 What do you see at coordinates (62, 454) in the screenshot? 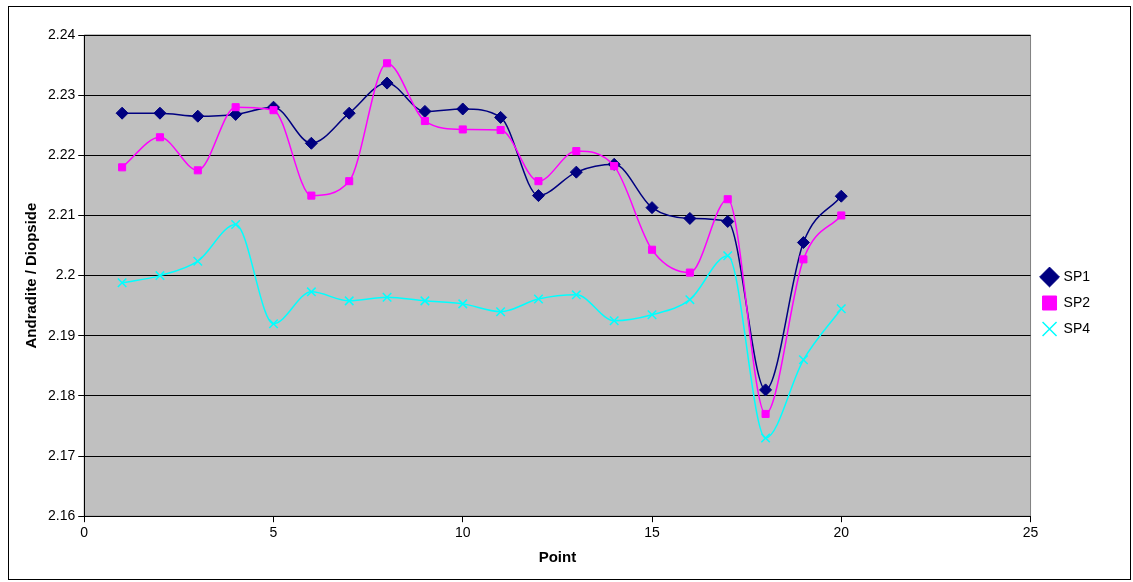
I see `y-tick-label: 2.17` at bounding box center [62, 454].